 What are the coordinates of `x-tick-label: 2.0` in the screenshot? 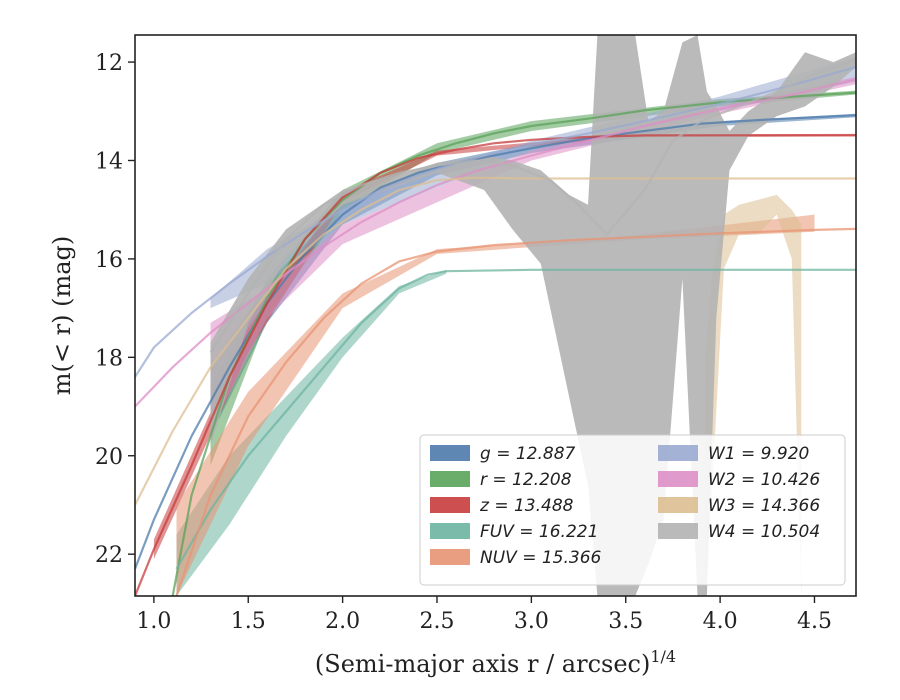 It's located at (342, 621).